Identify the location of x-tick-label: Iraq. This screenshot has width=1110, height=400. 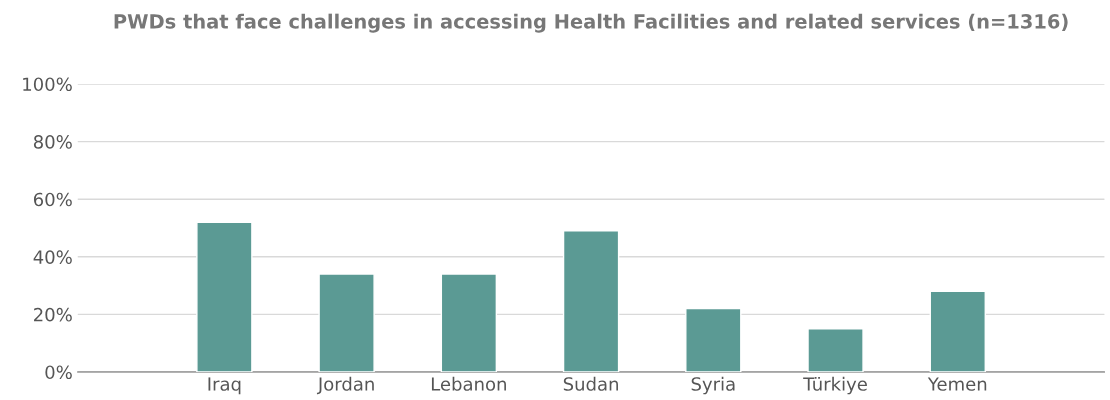
(224, 386).